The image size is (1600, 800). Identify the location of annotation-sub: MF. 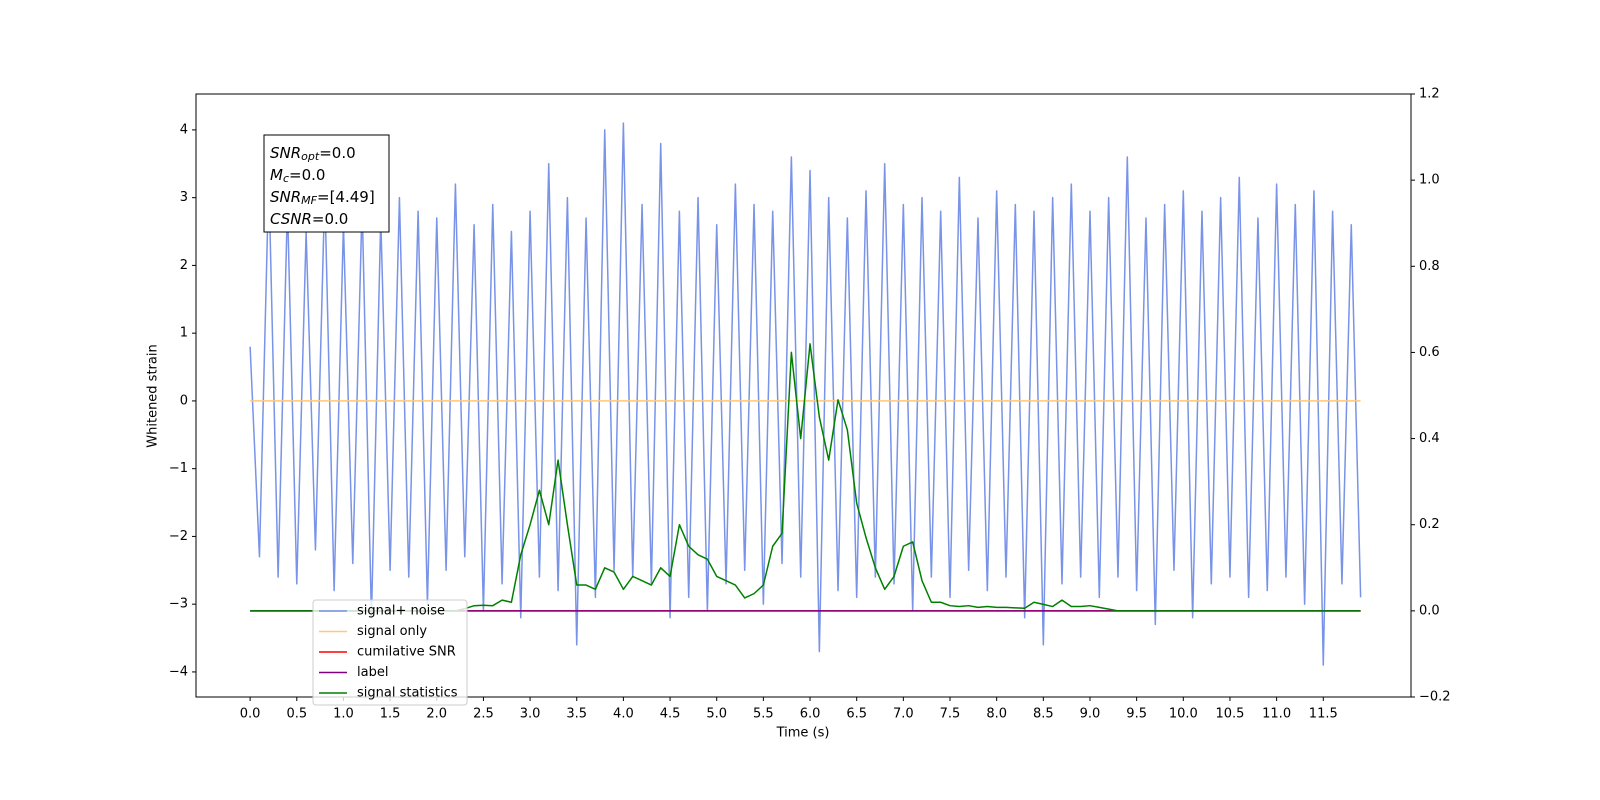
(309, 200).